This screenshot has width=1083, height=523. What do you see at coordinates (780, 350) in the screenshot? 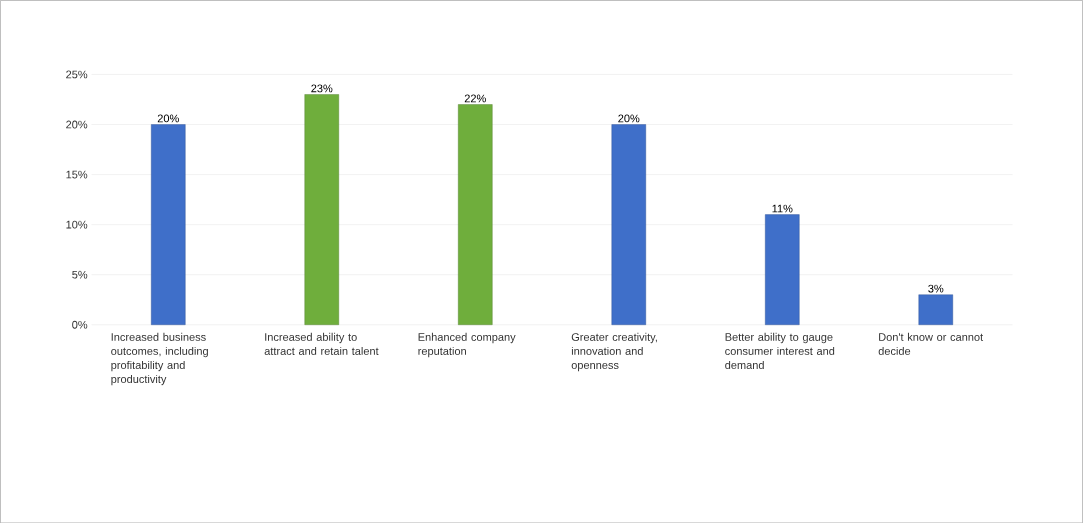
I see `x-tick-label: Better ability to gauge consumer interest and demand` at bounding box center [780, 350].